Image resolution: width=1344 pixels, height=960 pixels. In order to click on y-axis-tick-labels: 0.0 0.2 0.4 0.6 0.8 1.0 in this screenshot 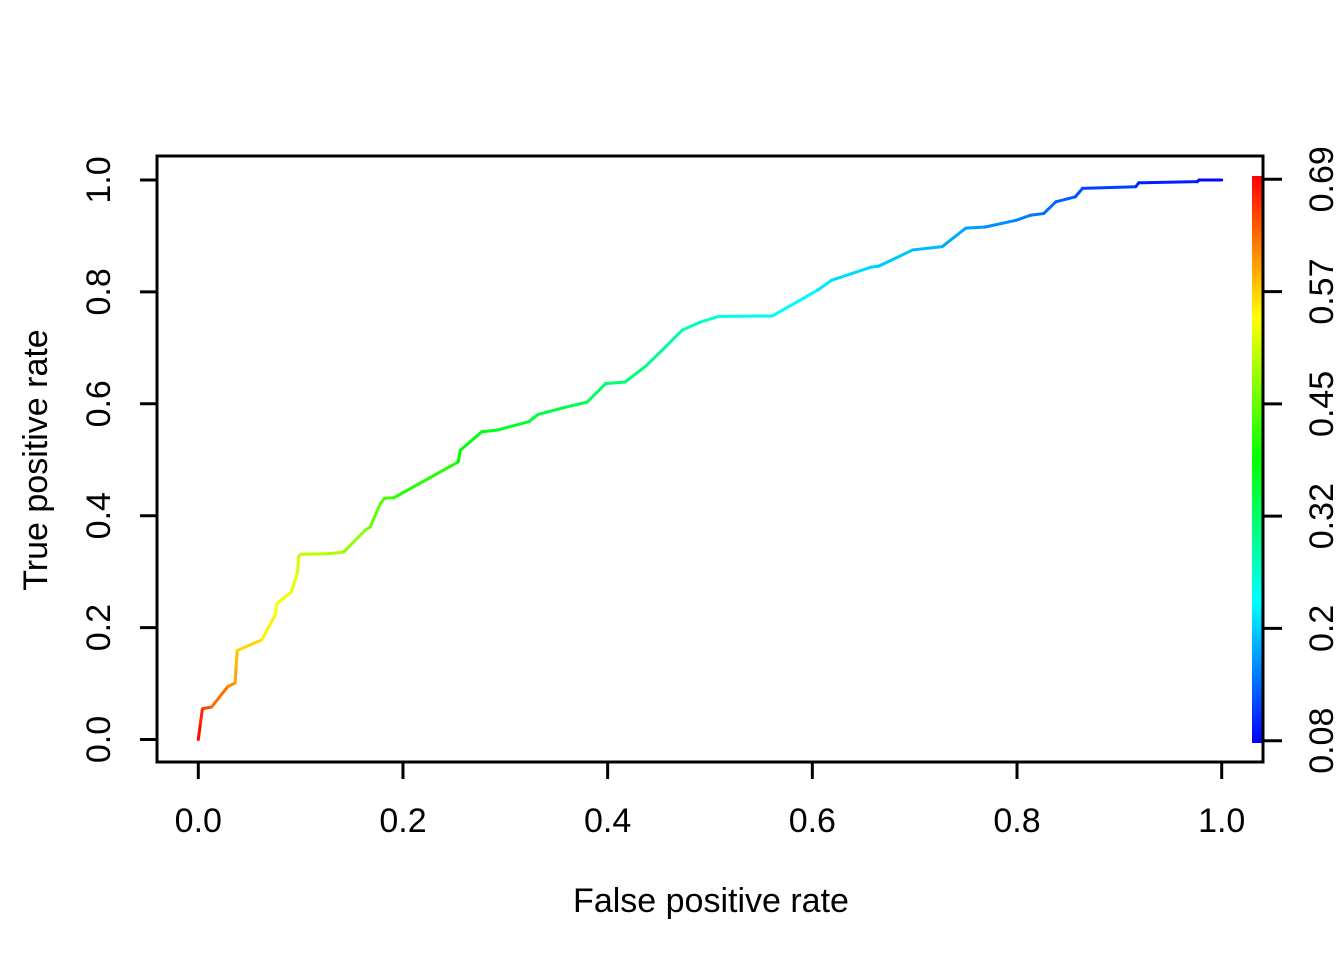, I will do `click(99, 459)`.